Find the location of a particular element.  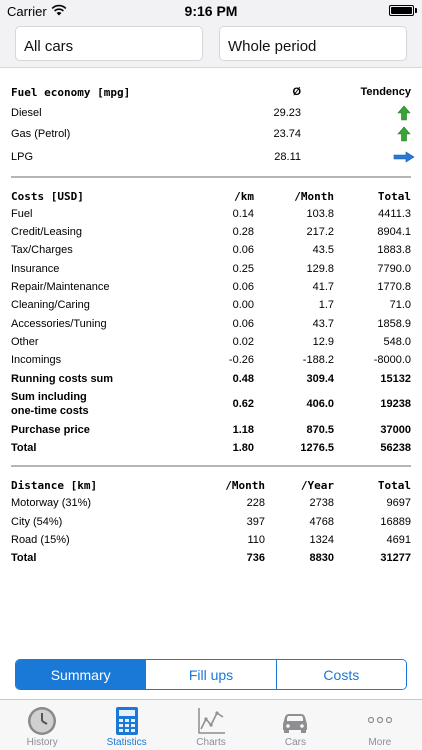

tab-charts: Charts is located at coordinates (211, 725).